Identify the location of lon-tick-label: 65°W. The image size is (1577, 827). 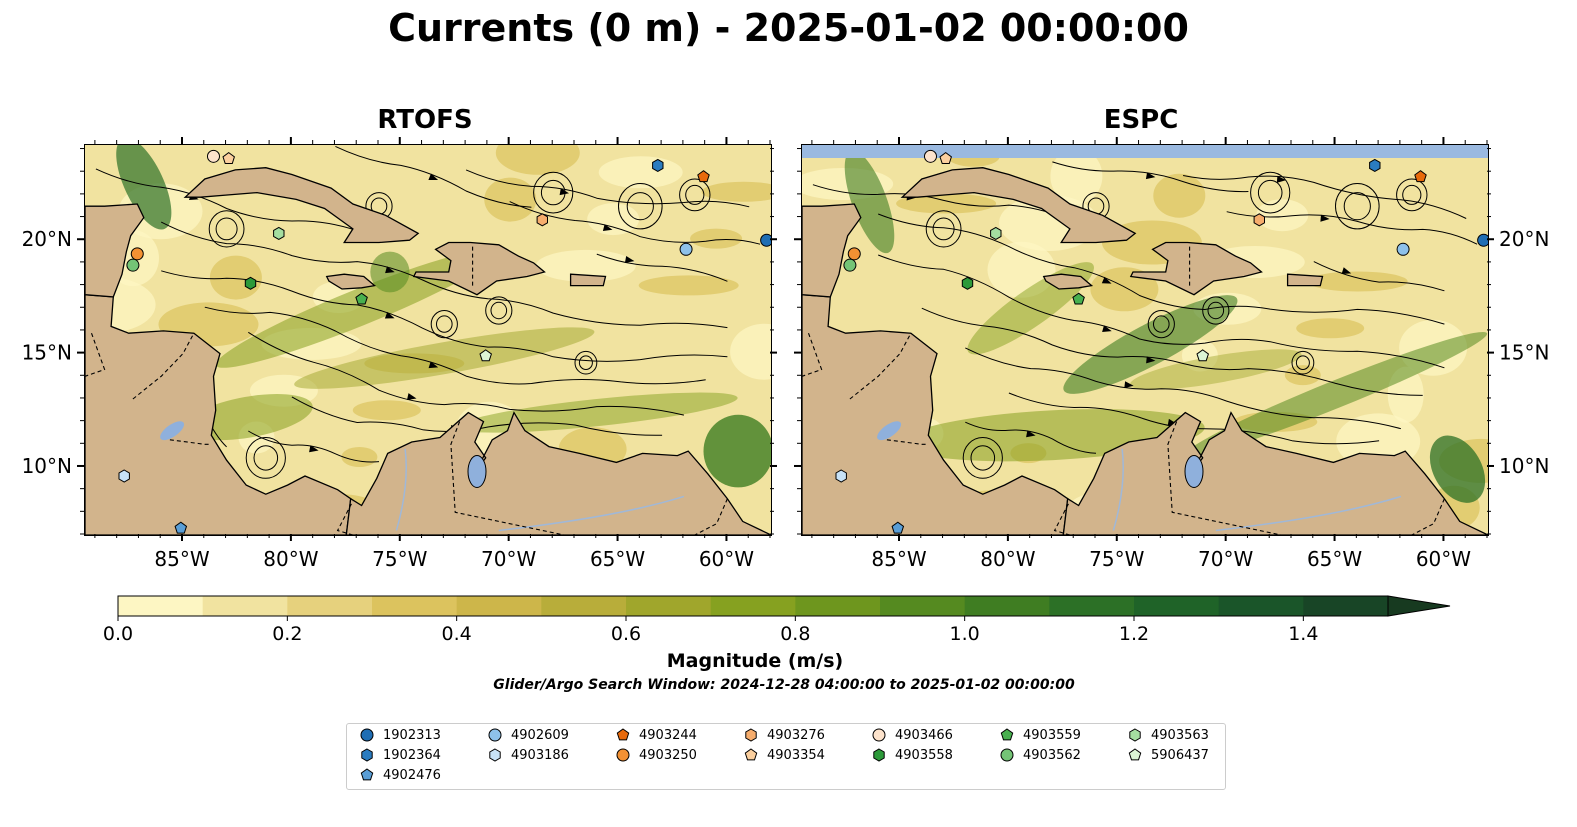
(1334, 559).